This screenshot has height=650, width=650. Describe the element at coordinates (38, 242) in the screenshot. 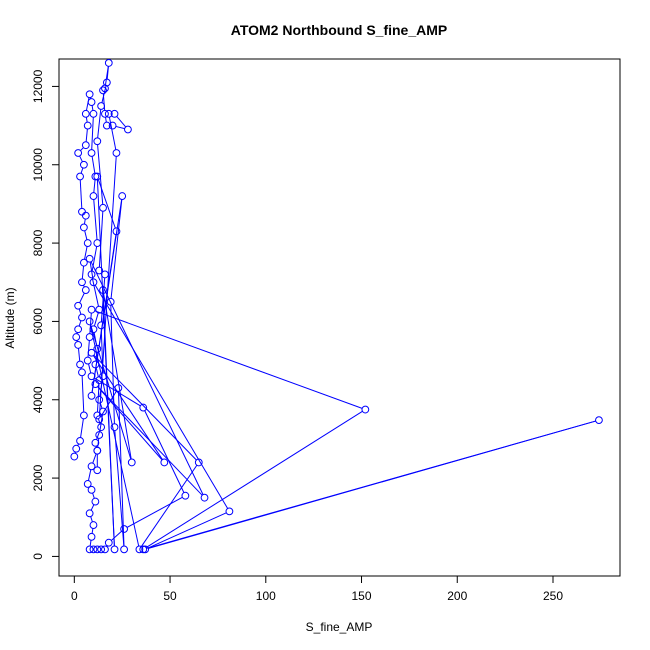

I see `y-tick-label: 8000` at that location.